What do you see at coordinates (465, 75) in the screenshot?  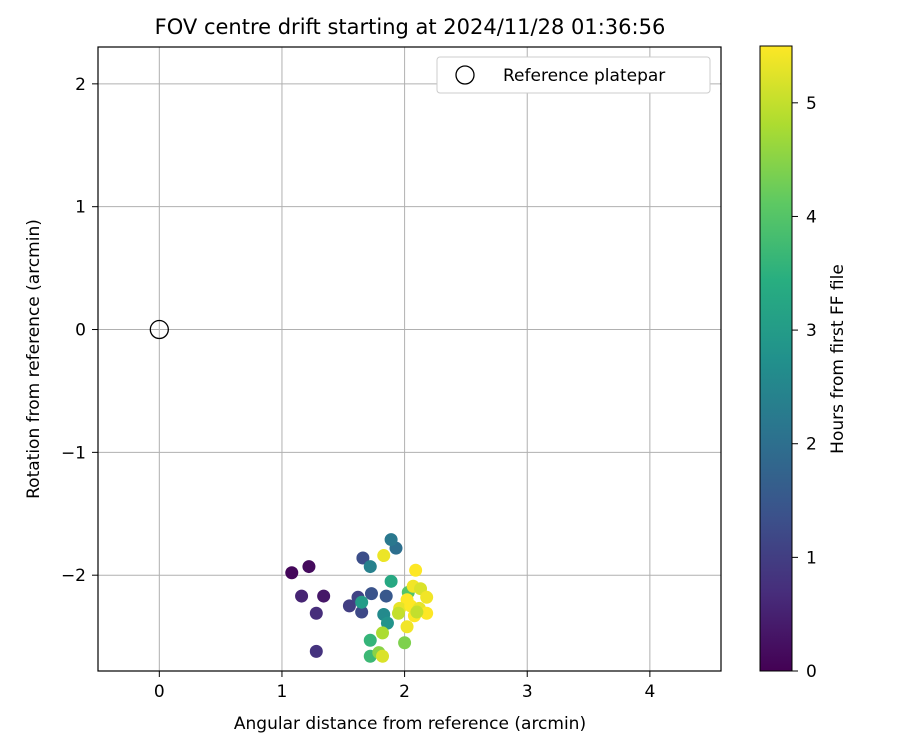 I see `legend-reference-marker` at bounding box center [465, 75].